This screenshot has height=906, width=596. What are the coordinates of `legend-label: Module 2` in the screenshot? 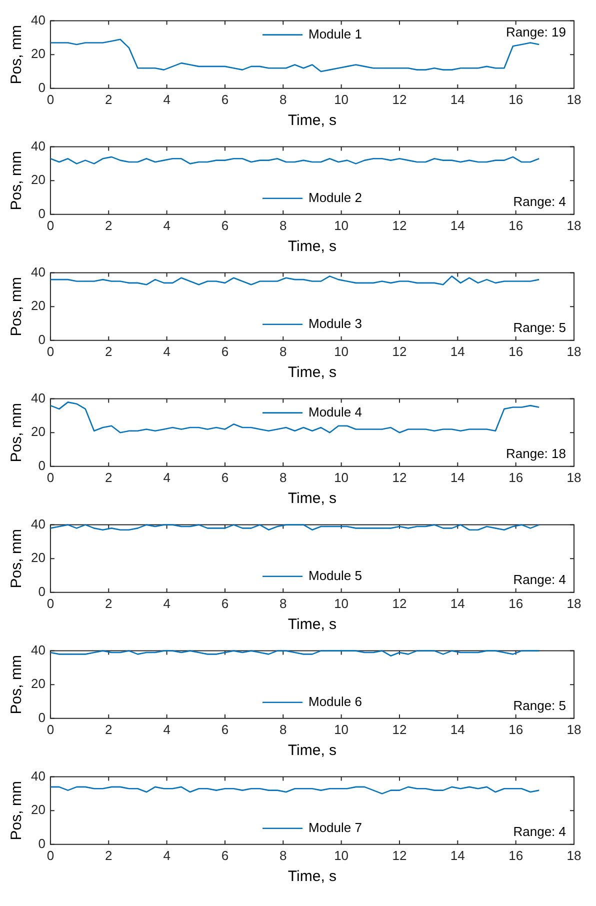 It's located at (335, 197).